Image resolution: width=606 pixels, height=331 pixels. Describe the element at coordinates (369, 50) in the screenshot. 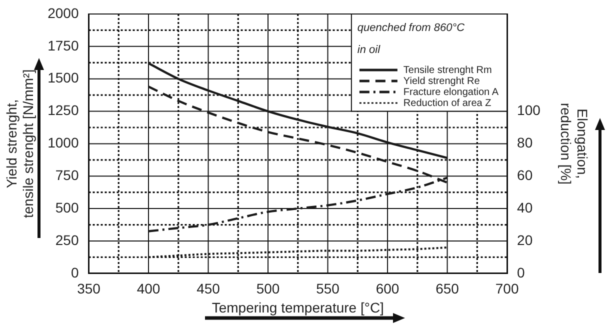

I see `annotation: in oil` at that location.